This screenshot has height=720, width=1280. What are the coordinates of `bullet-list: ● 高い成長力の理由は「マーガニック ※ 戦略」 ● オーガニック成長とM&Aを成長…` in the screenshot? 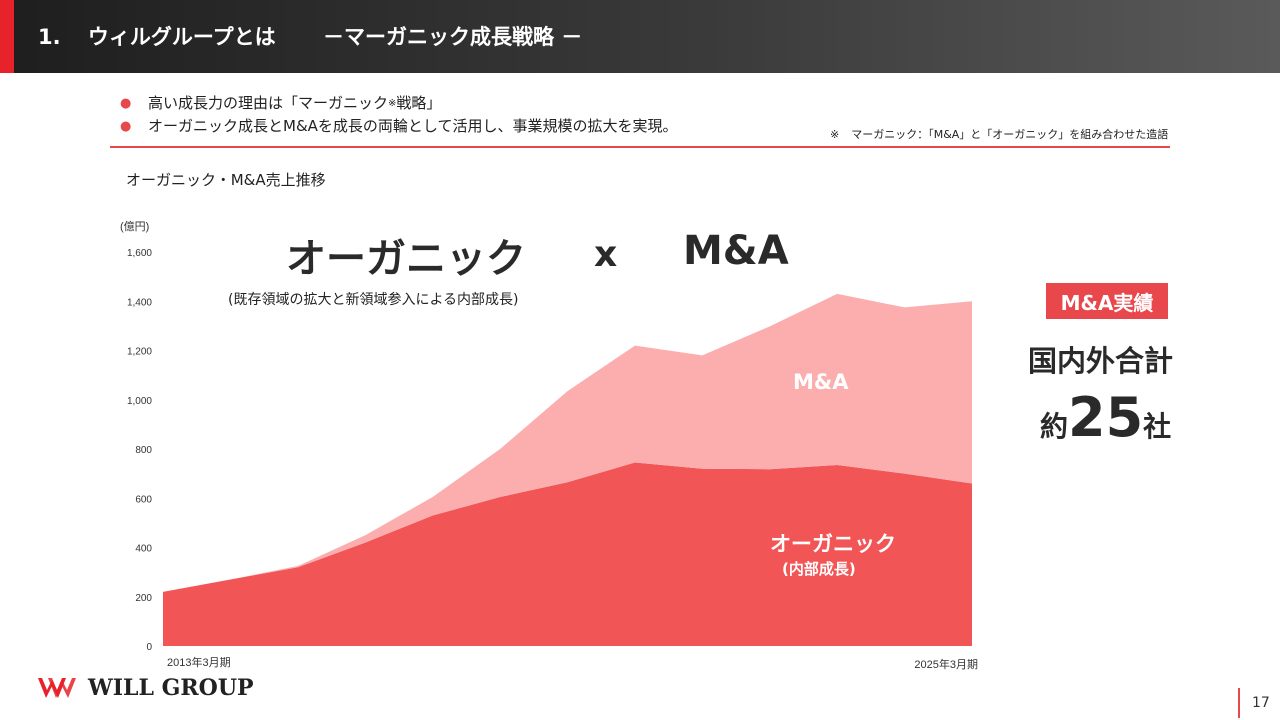 It's located at (398, 115).